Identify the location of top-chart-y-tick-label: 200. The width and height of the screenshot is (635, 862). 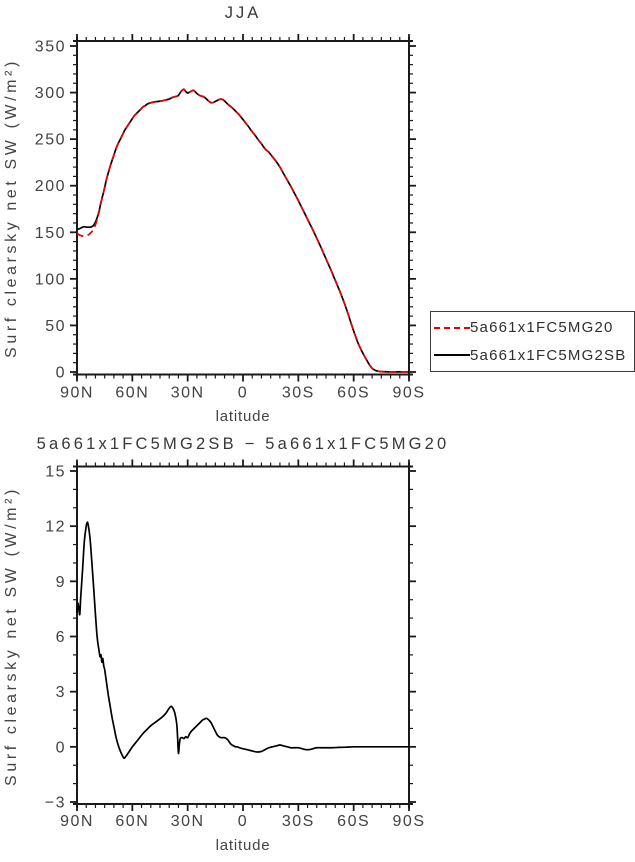
(50, 186).